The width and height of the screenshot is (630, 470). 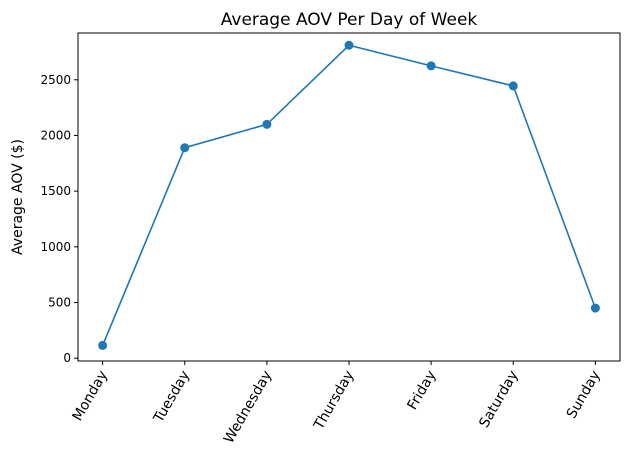 I want to click on x-tick-label: Thursday, so click(x=334, y=400).